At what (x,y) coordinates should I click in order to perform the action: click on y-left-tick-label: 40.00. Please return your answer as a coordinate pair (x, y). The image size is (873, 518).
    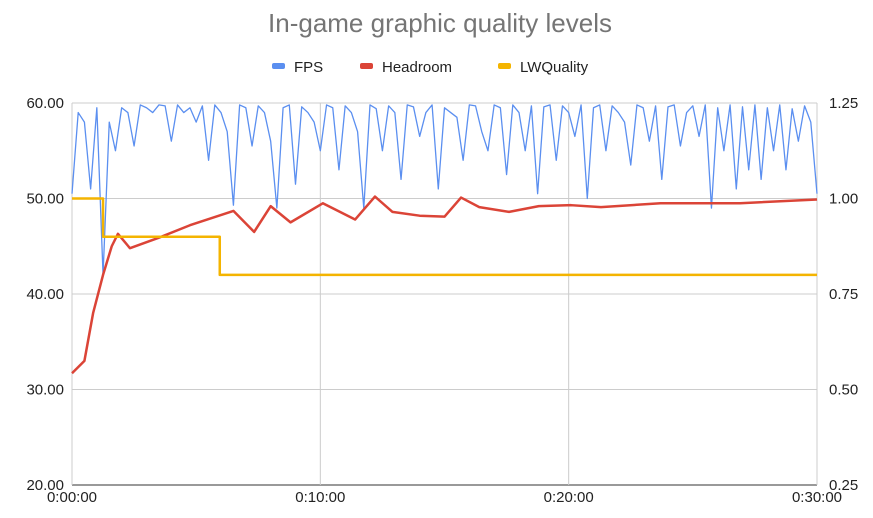
    Looking at the image, I should click on (45, 294).